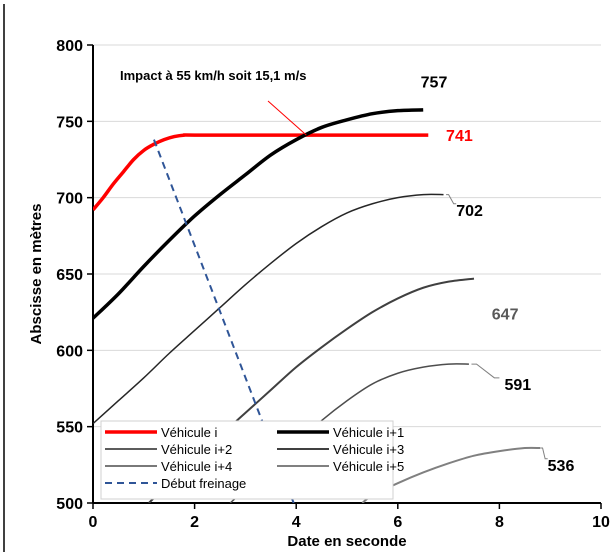  I want to click on x-tick-label-2: 2, so click(194, 522).